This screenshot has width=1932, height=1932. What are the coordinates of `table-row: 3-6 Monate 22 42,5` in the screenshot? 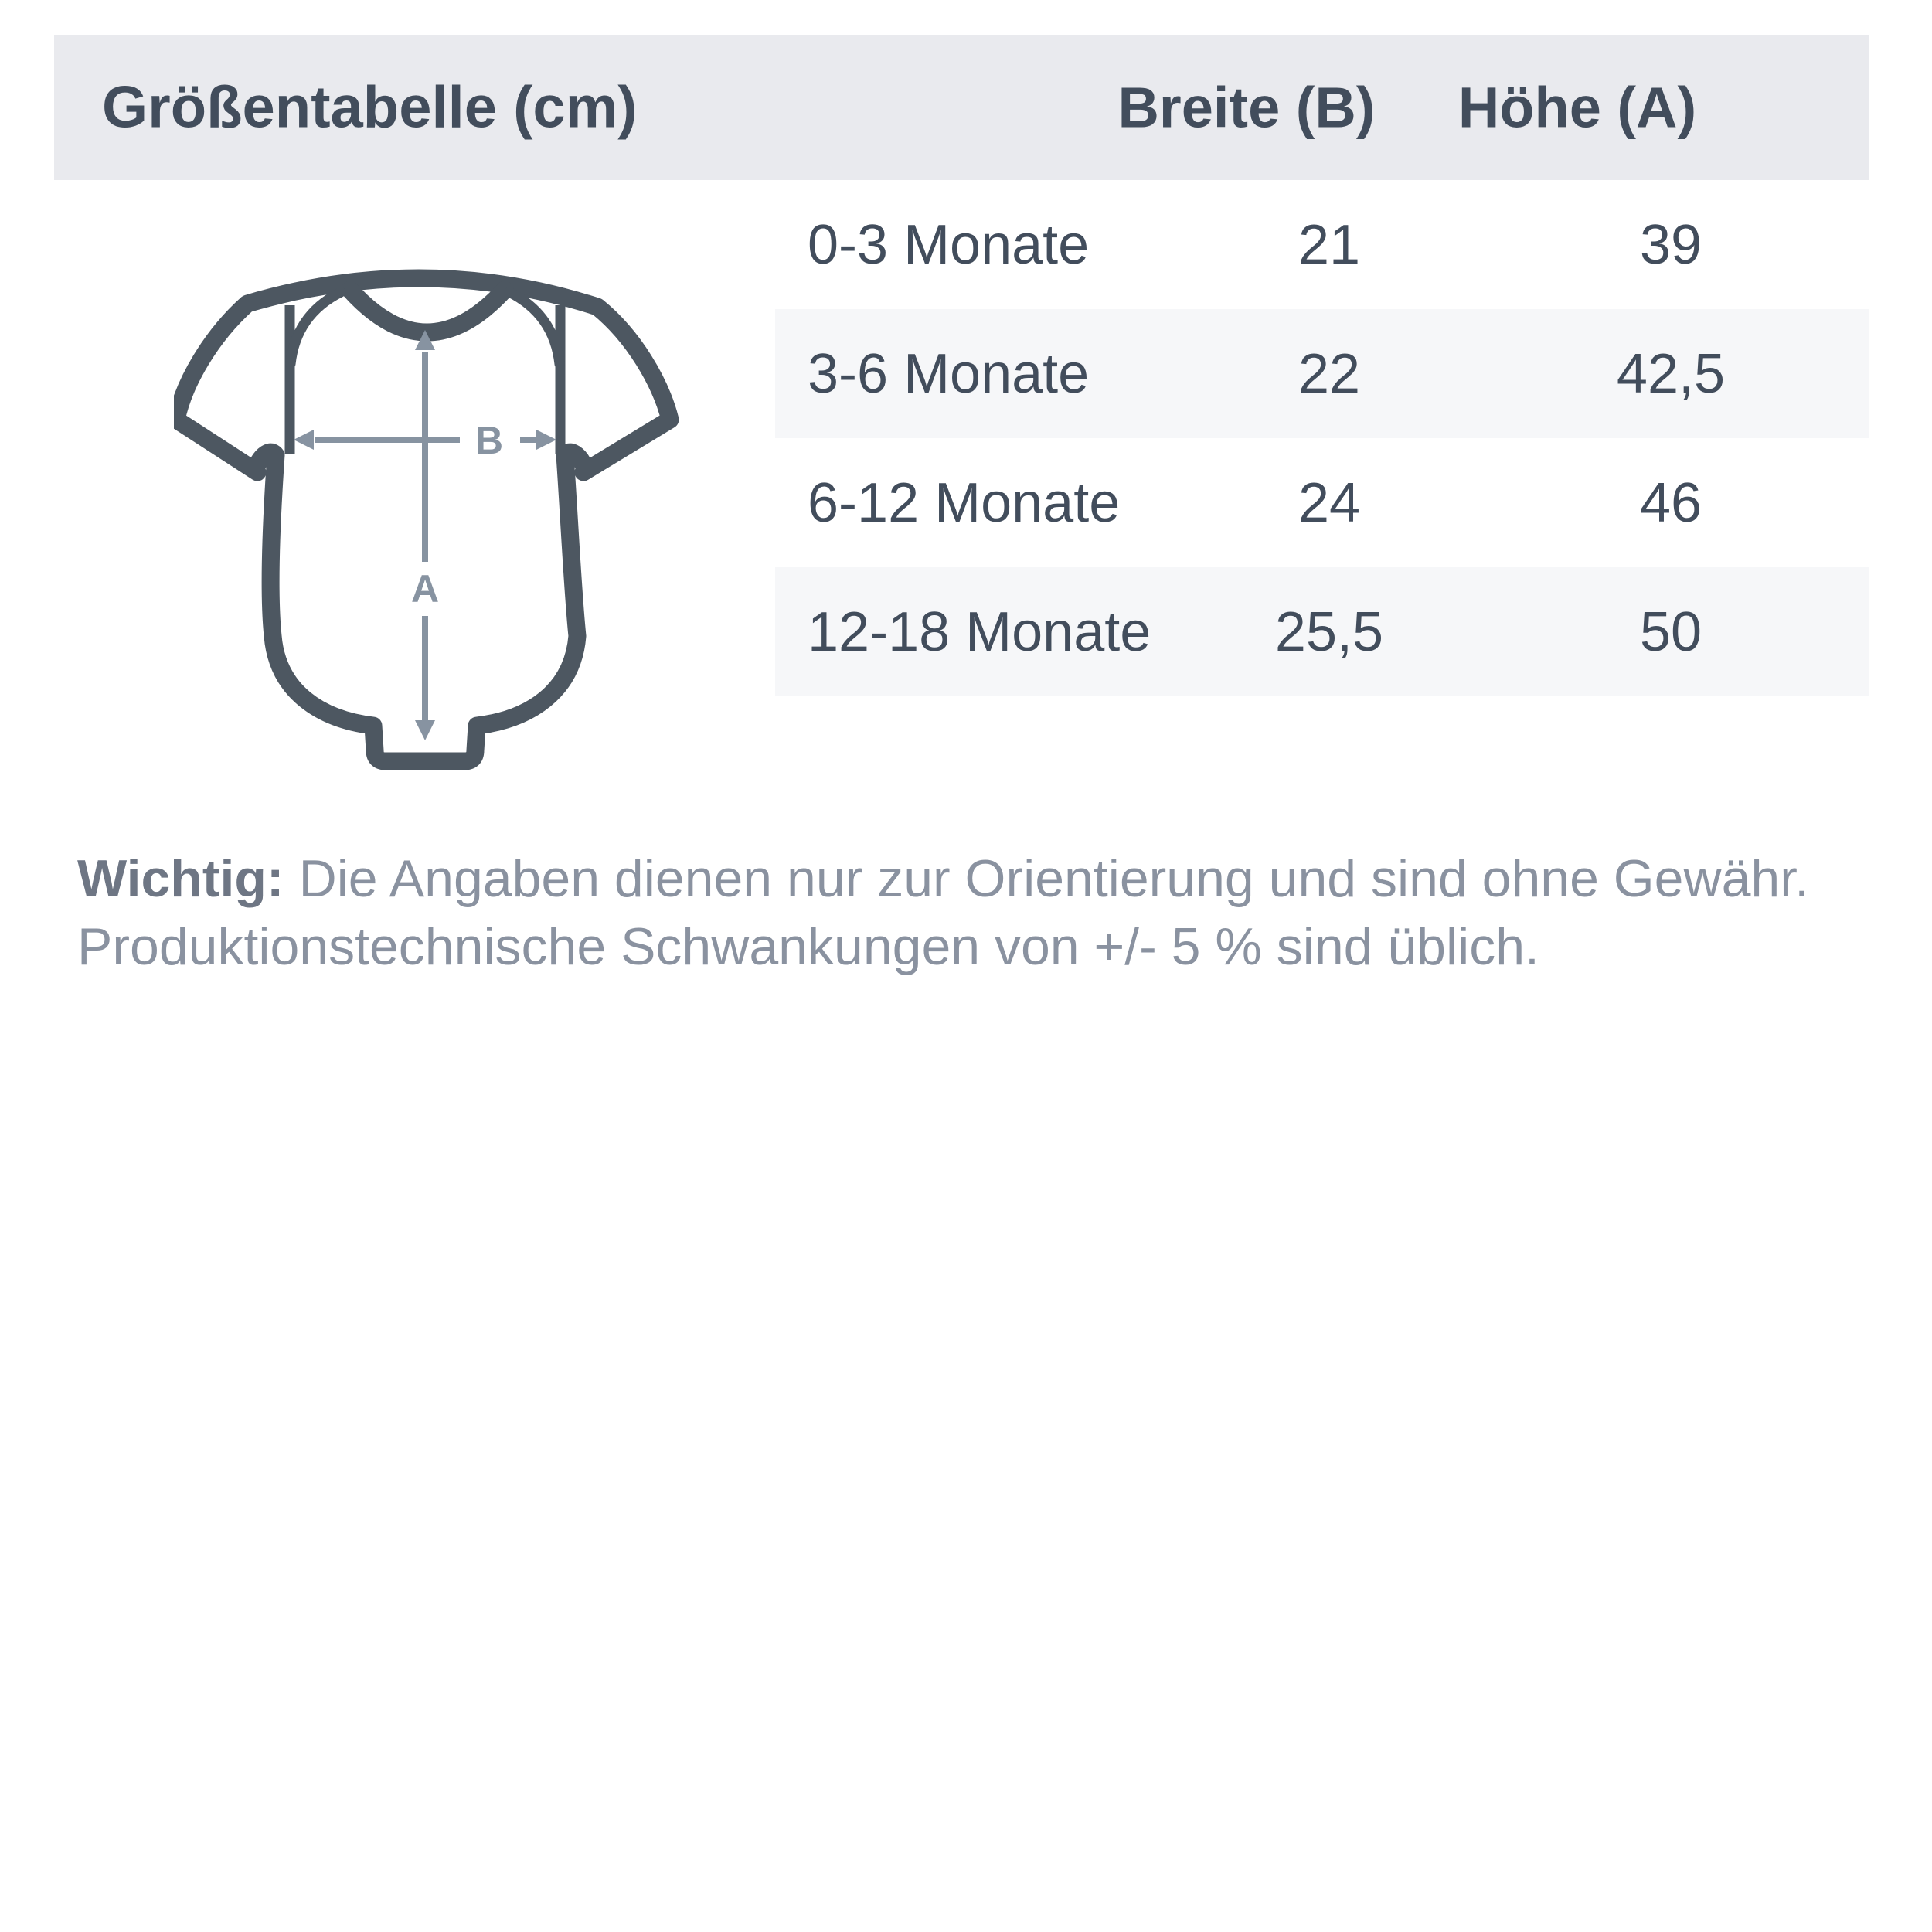 It's located at (1322, 374).